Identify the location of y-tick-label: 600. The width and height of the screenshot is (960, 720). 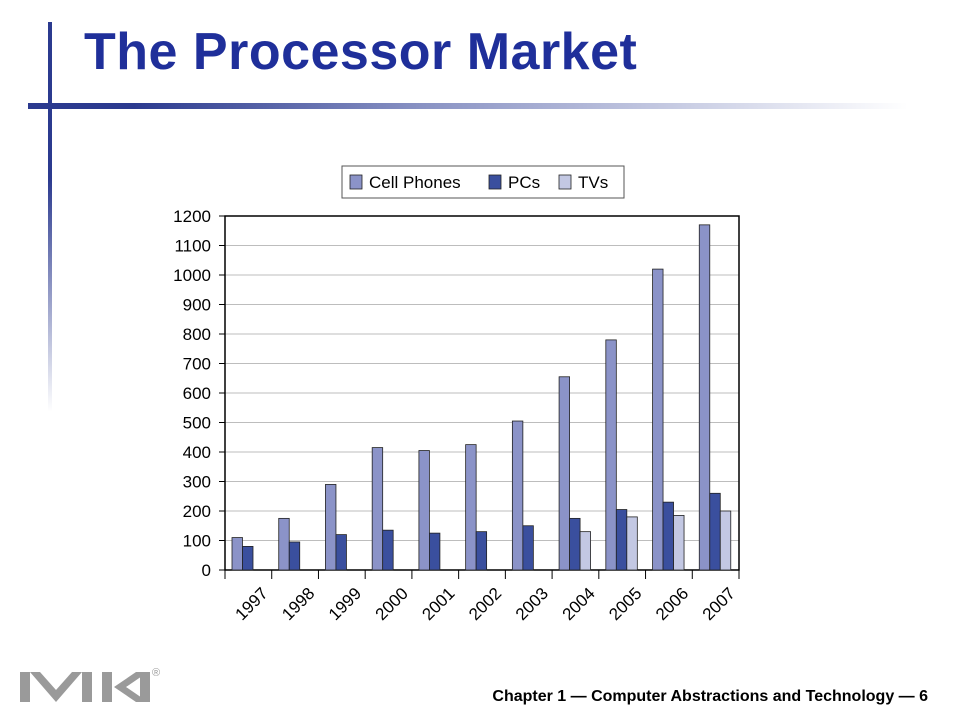
(197, 393).